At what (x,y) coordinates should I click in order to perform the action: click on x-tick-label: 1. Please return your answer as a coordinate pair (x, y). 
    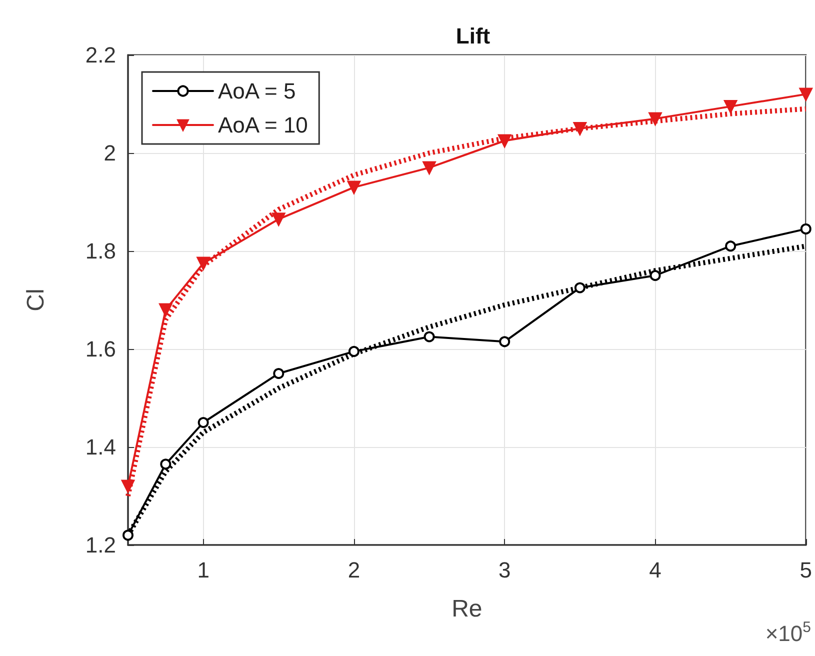
    Looking at the image, I should click on (203, 570).